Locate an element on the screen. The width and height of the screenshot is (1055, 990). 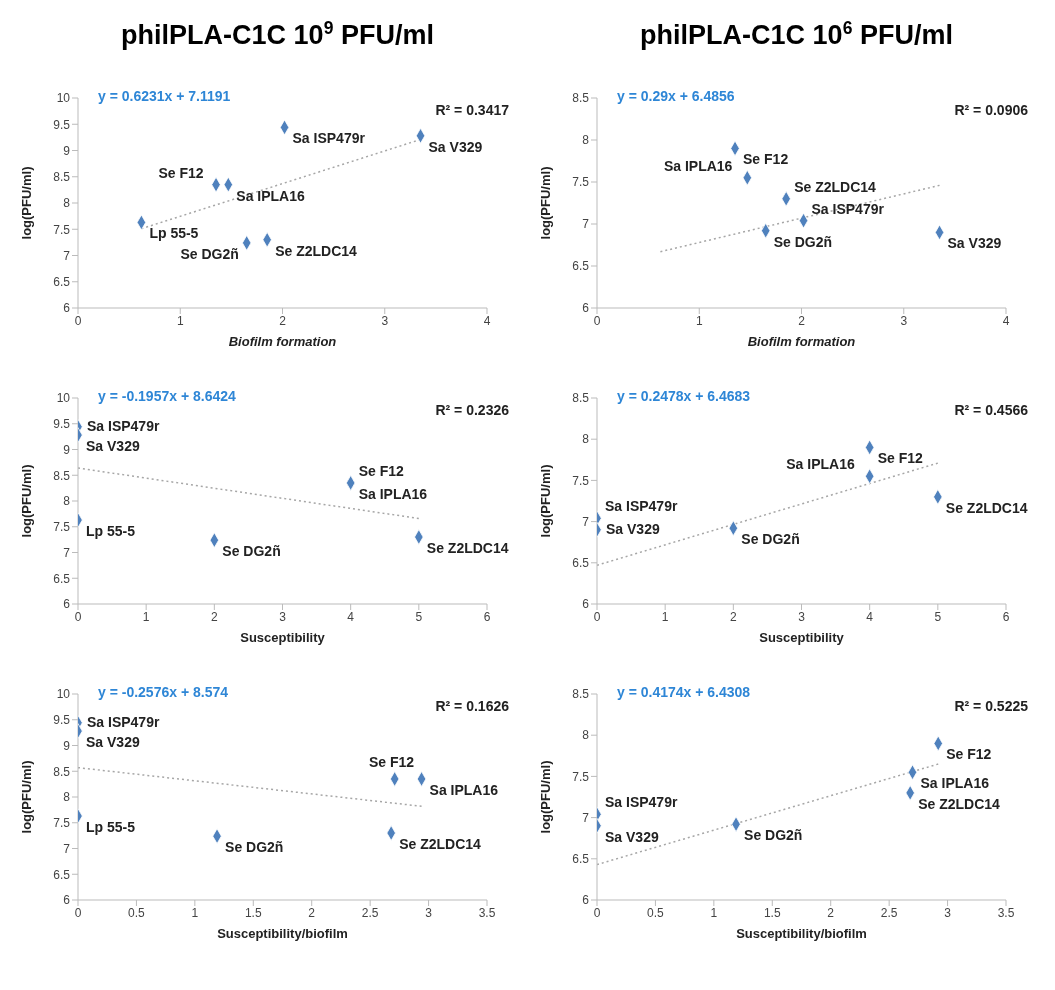
annotation: R² = 0.2326 is located at coordinates (472, 410).